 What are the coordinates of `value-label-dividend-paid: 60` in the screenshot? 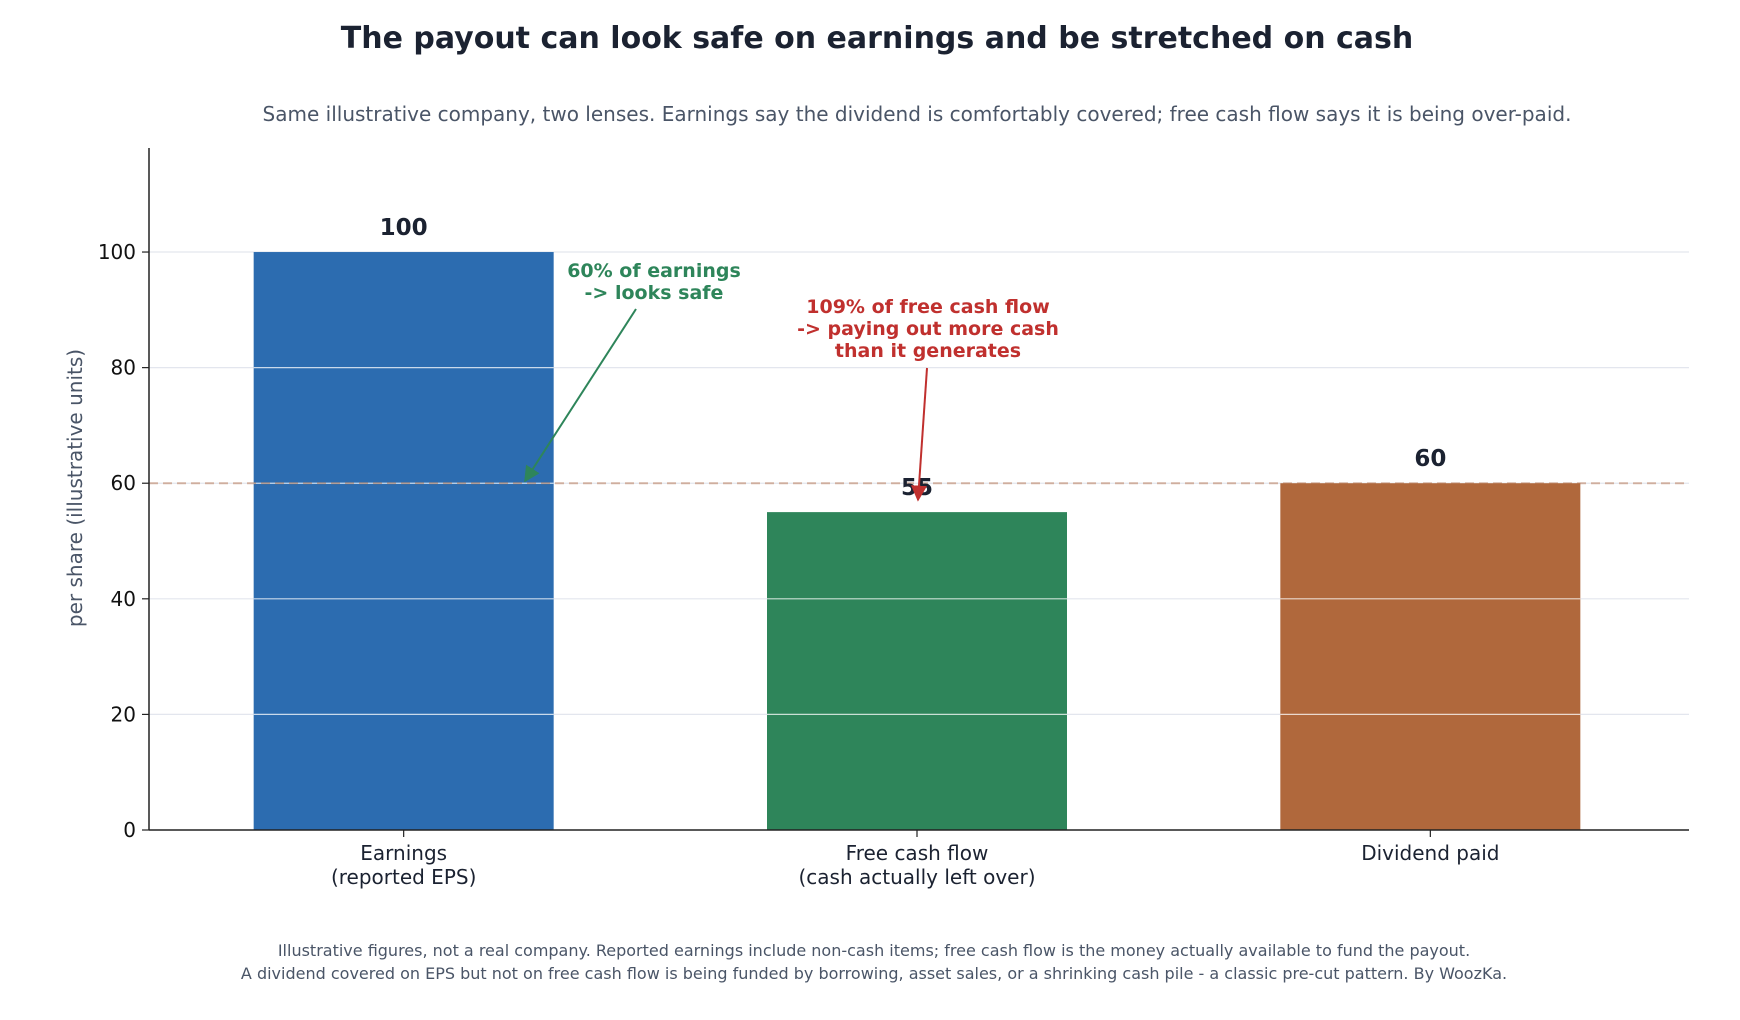 It's located at (1430, 459).